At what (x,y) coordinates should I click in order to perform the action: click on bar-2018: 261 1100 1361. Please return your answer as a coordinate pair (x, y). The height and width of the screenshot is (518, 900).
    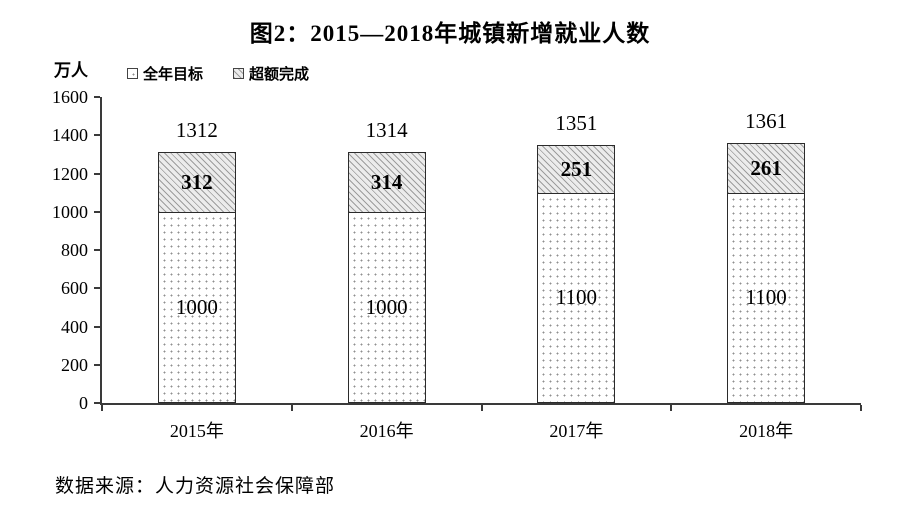
    Looking at the image, I should click on (766, 256).